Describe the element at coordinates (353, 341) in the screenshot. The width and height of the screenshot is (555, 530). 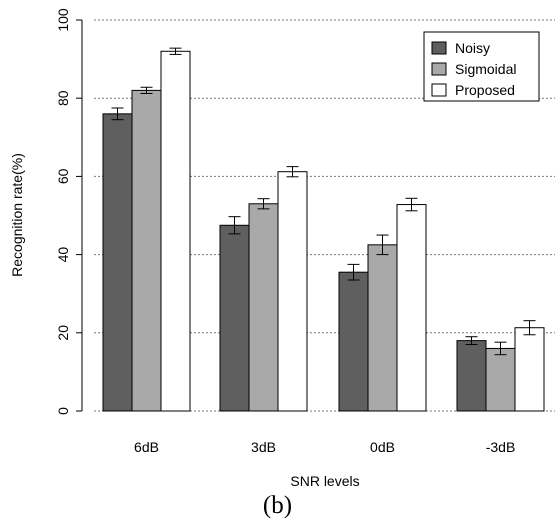
I see `bar-noisy-0dB` at that location.